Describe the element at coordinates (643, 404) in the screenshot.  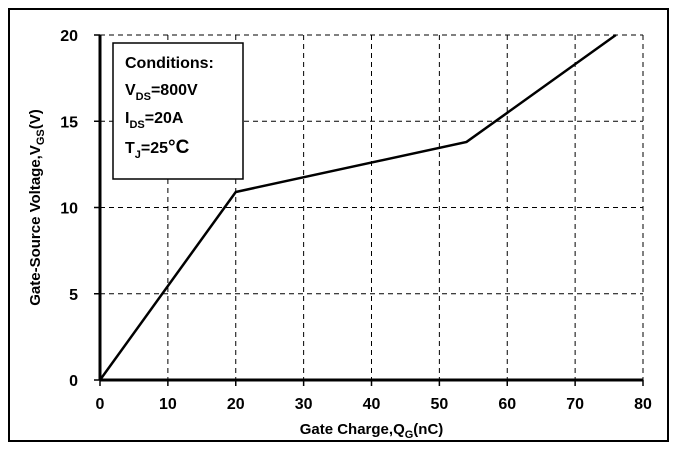
I see `x-tick-label: 80` at that location.